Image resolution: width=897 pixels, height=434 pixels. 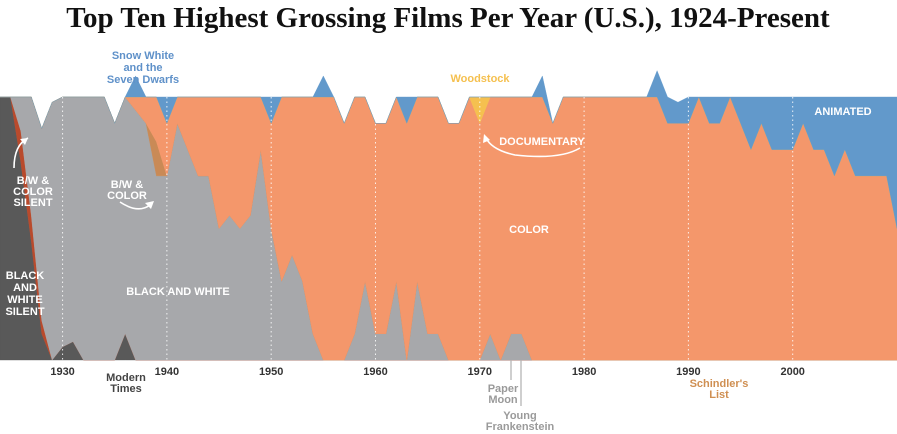 What do you see at coordinates (126, 383) in the screenshot?
I see `annotation-modern-times: Modern Times` at bounding box center [126, 383].